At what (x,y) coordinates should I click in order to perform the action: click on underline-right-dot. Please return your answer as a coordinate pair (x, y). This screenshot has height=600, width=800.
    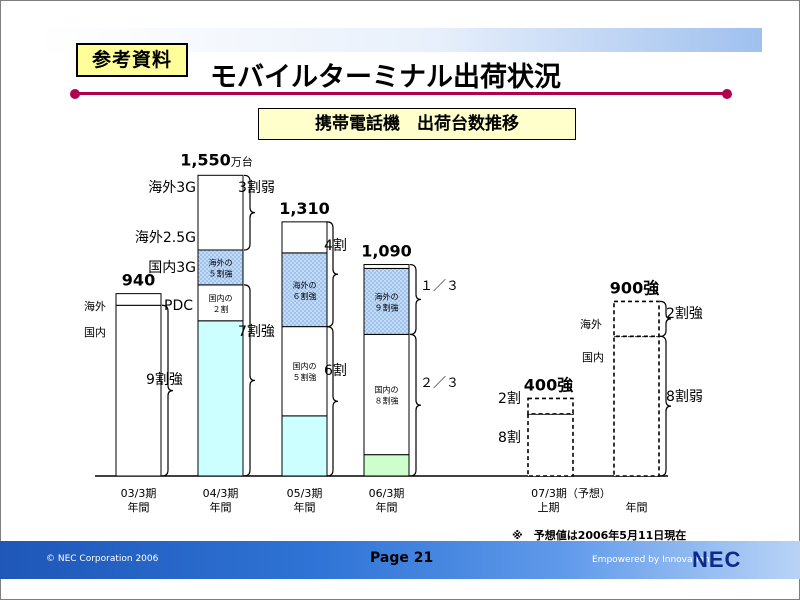
    Looking at the image, I should click on (727, 94).